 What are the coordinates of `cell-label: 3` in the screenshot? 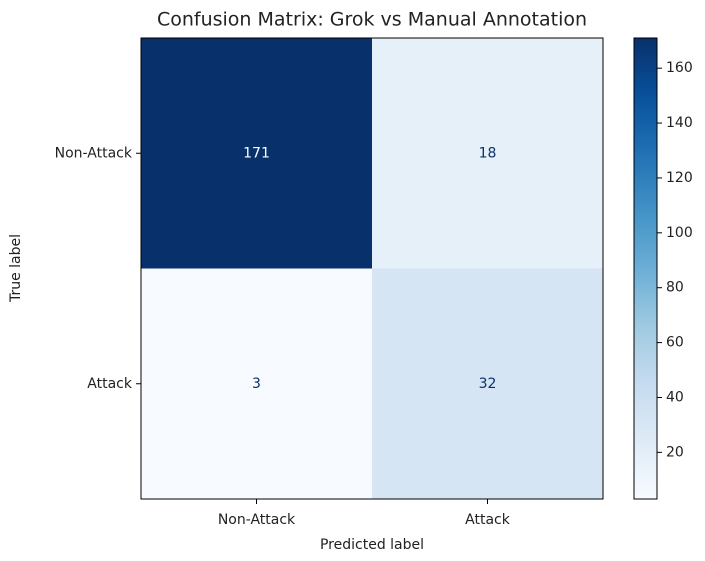 It's located at (256, 384).